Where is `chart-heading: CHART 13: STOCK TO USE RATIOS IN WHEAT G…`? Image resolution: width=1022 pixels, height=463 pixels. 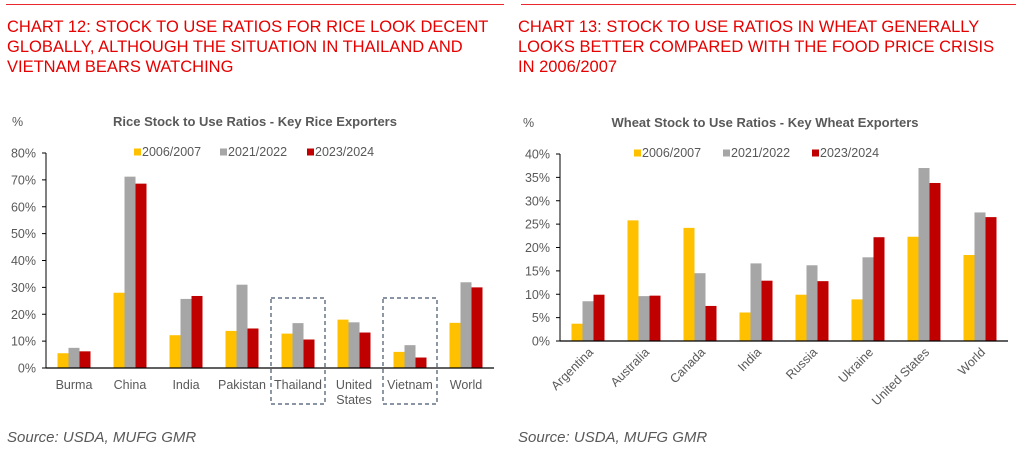
chart-heading: CHART 13: STOCK TO USE RATIOS IN WHEAT G… is located at coordinates (756, 47).